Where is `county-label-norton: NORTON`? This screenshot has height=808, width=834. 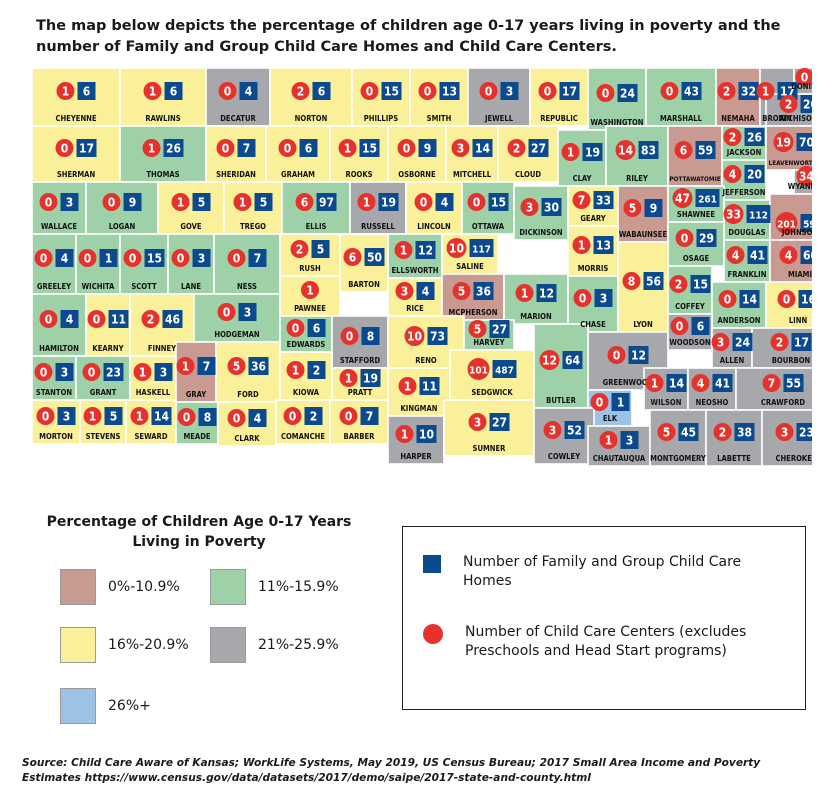 county-label-norton: NORTON is located at coordinates (311, 118).